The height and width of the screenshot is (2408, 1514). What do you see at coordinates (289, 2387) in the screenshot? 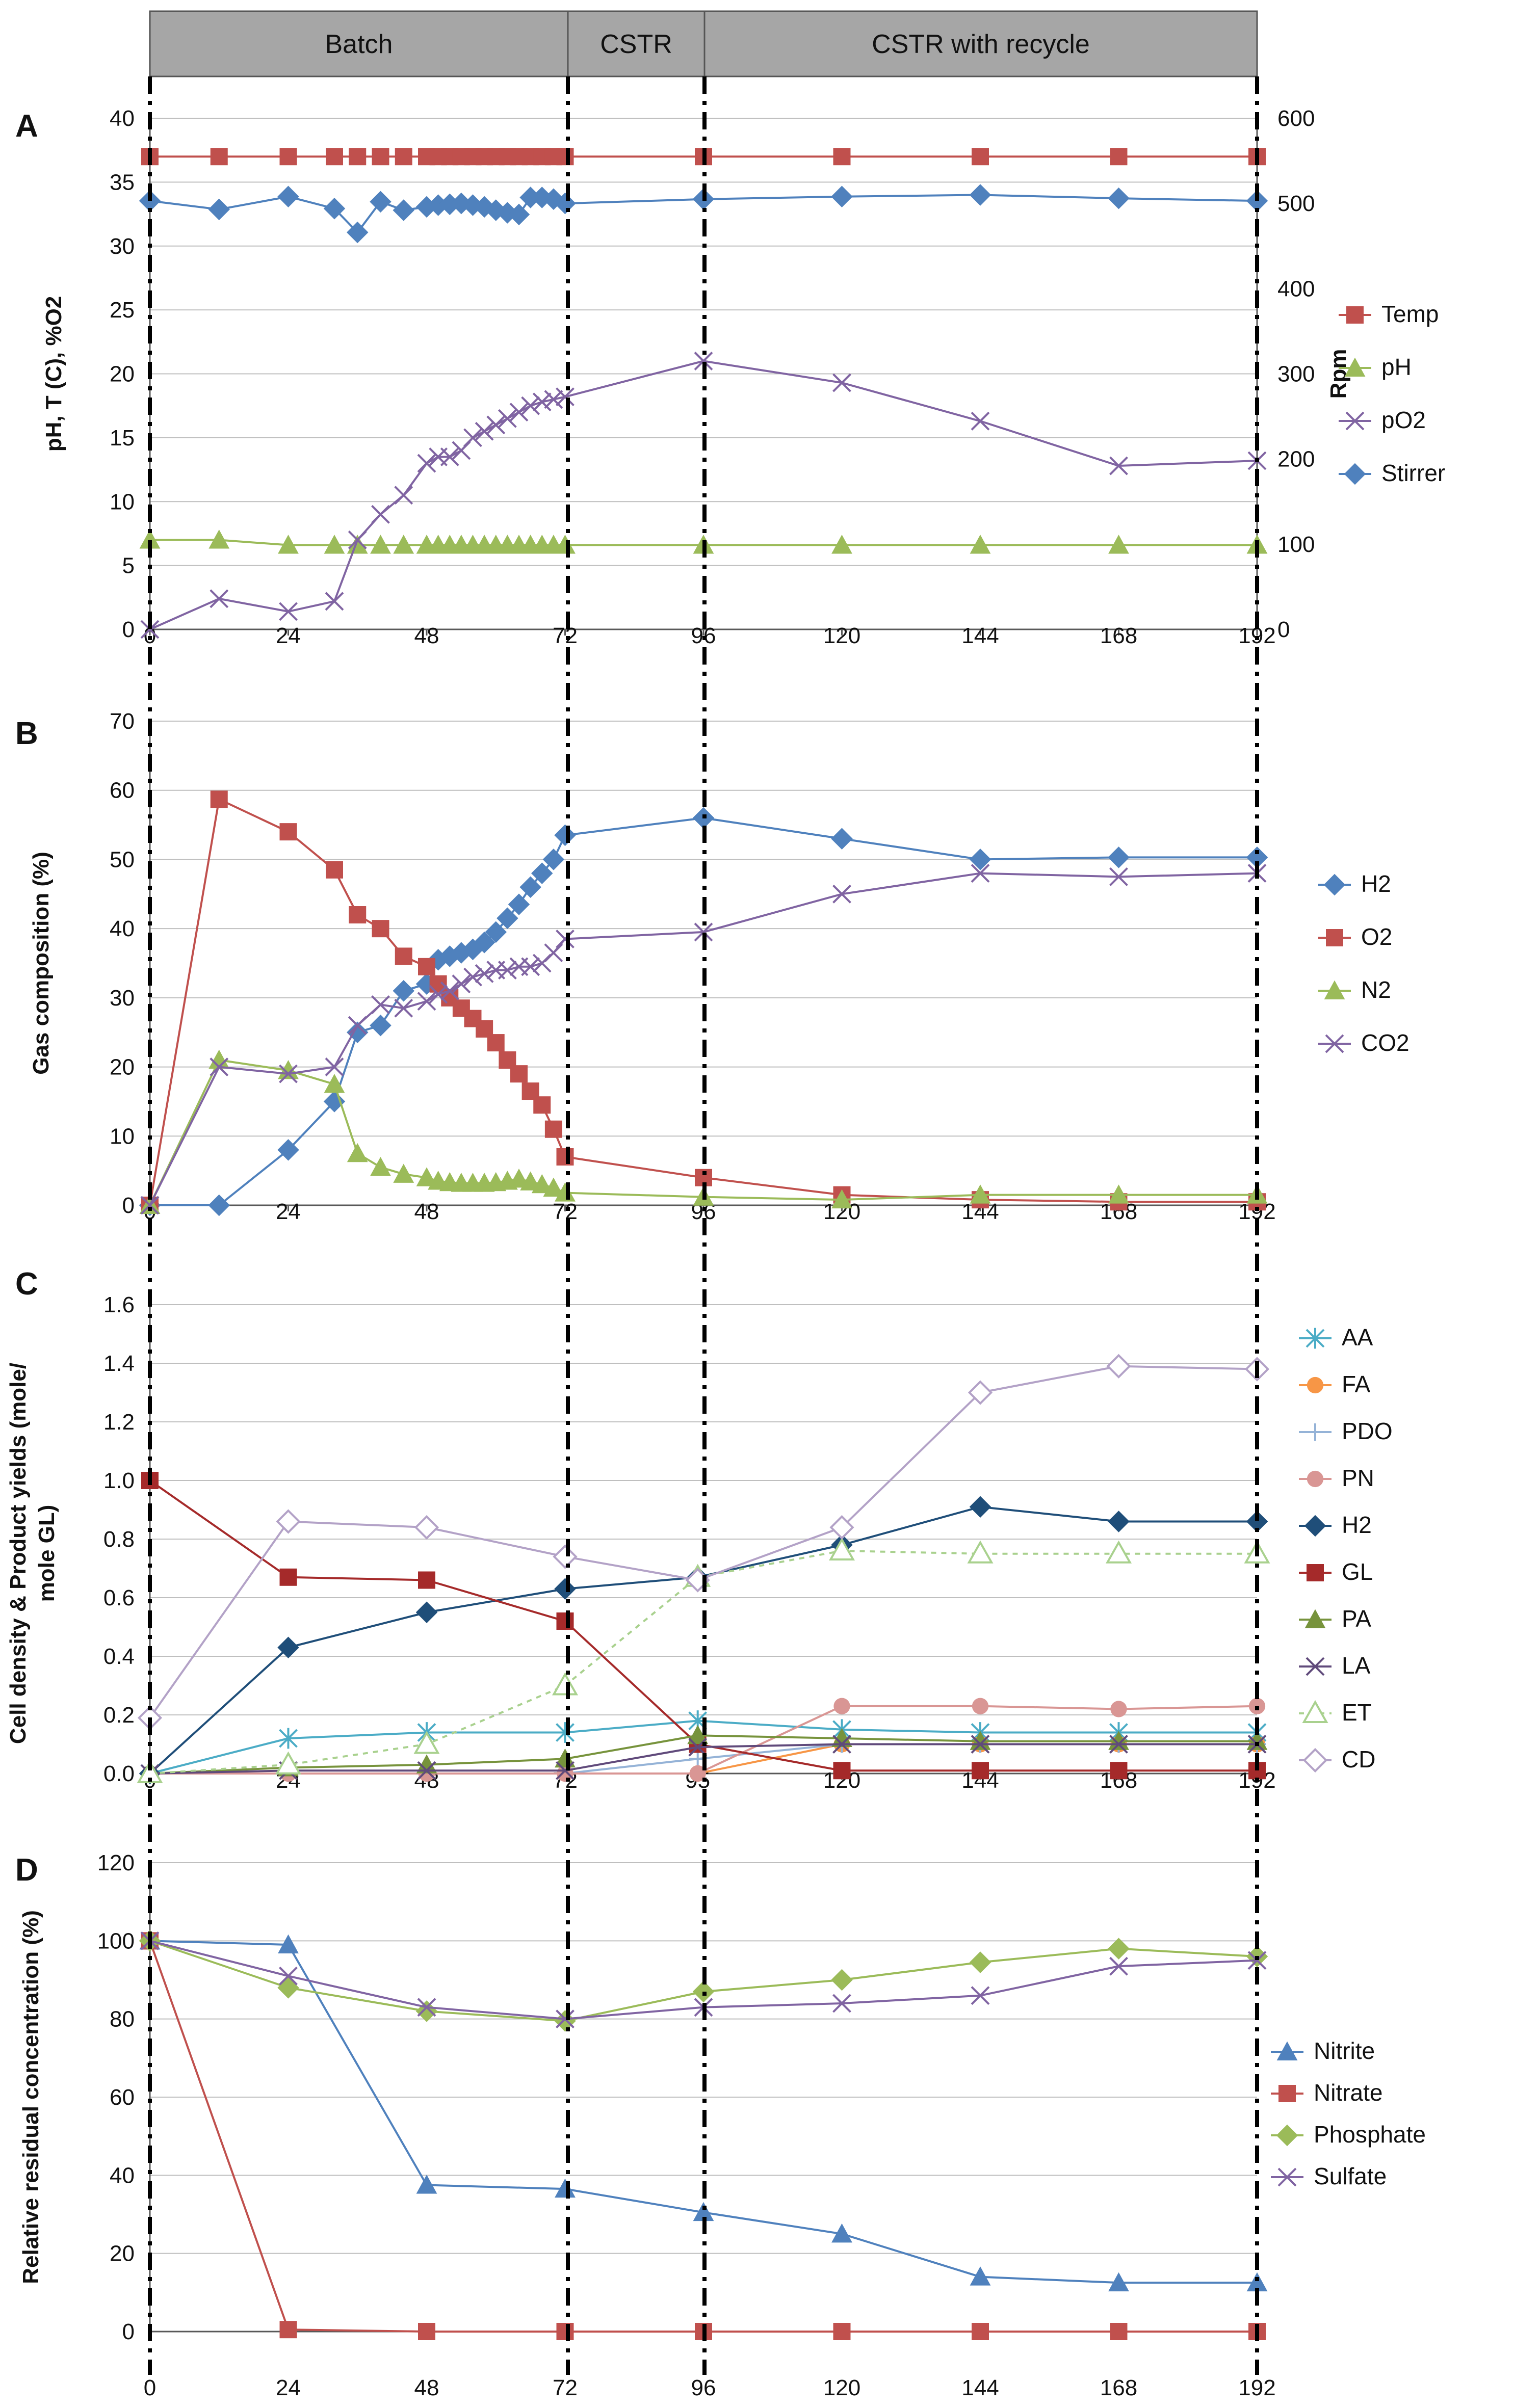
I see `x-tick-label: 24` at bounding box center [289, 2387].